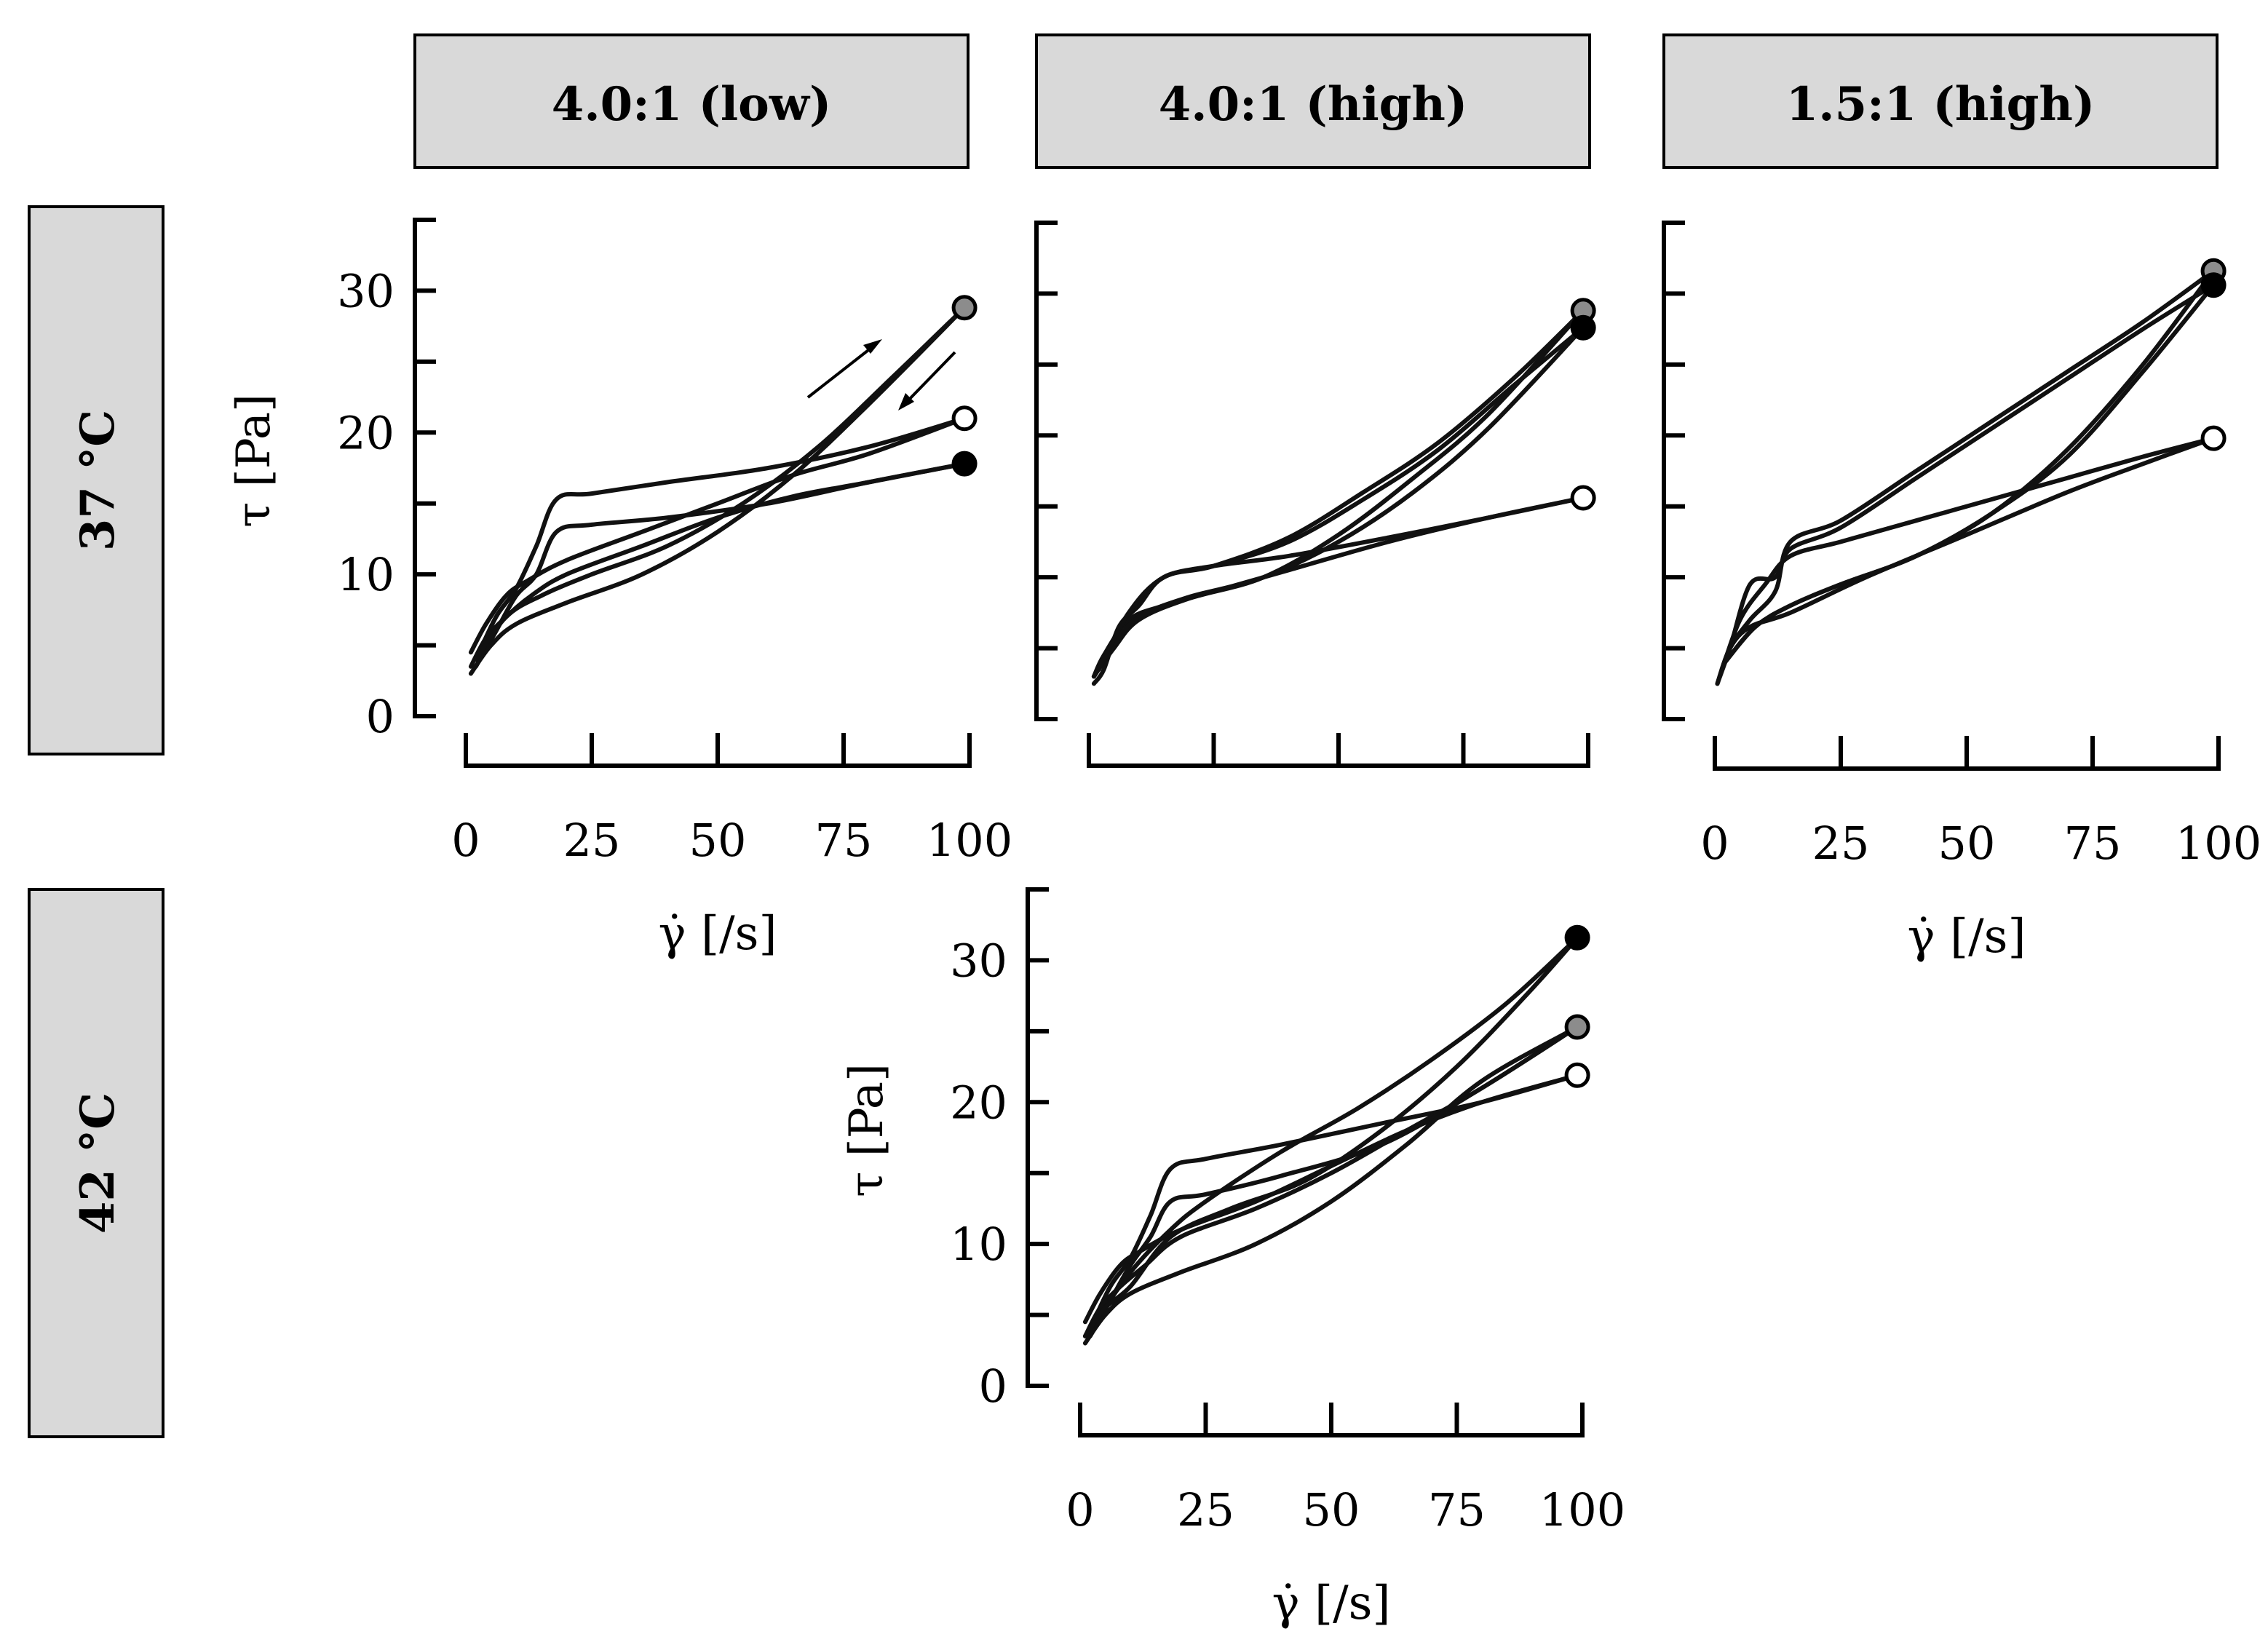  Describe the element at coordinates (978, 960) in the screenshot. I see `42c-4.0high-y-tick-label: 30` at that location.